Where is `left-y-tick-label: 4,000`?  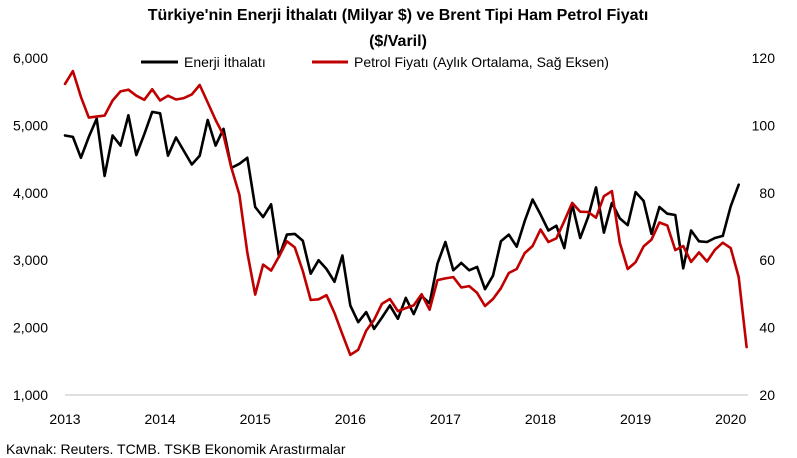
left-y-tick-label: 4,000 is located at coordinates (30, 193).